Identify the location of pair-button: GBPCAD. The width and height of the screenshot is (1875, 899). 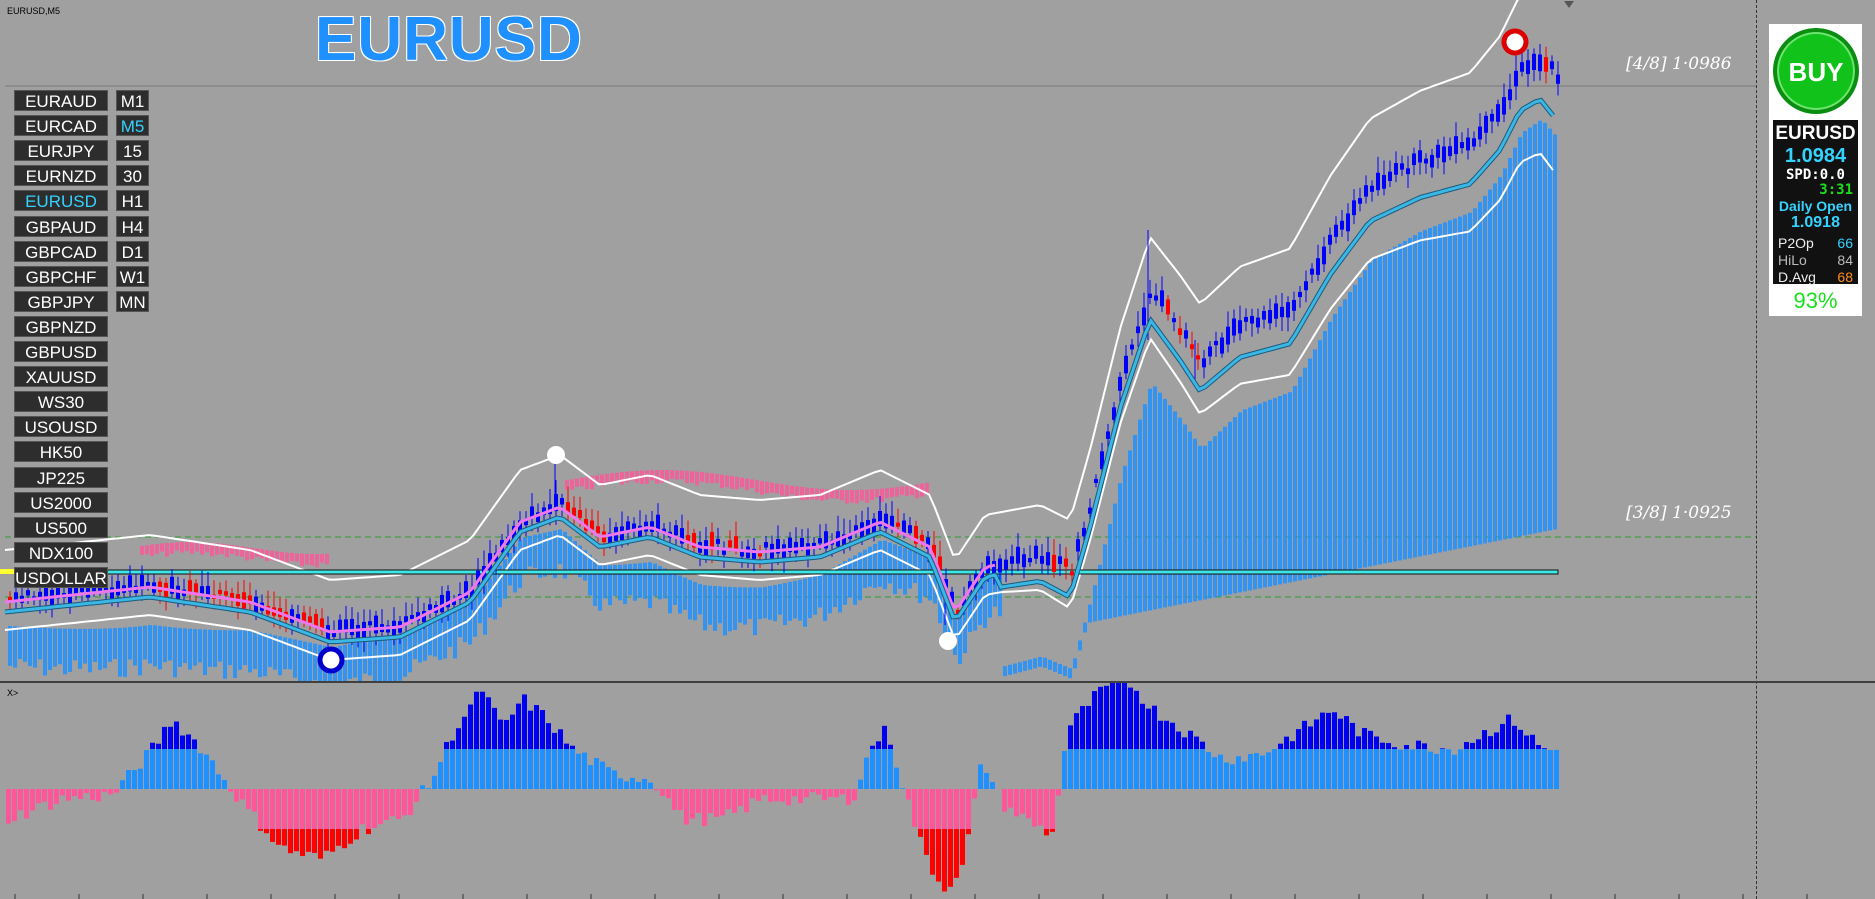
(61, 251).